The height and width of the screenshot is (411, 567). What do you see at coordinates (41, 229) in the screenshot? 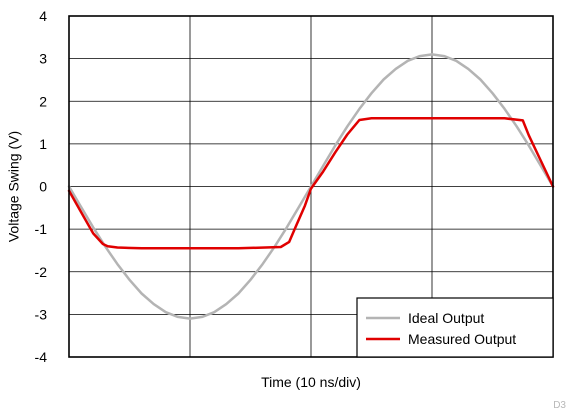
I see `y-tick-label: -1` at bounding box center [41, 229].